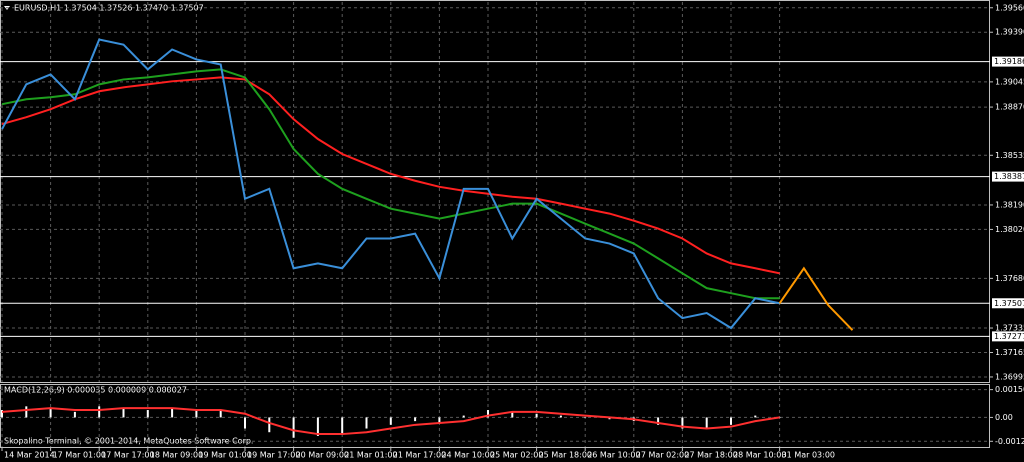 Image resolution: width=1024 pixels, height=462 pixels. Describe the element at coordinates (224, 455) in the screenshot. I see `x-tick-label: 19 Mar 01:00` at that location.